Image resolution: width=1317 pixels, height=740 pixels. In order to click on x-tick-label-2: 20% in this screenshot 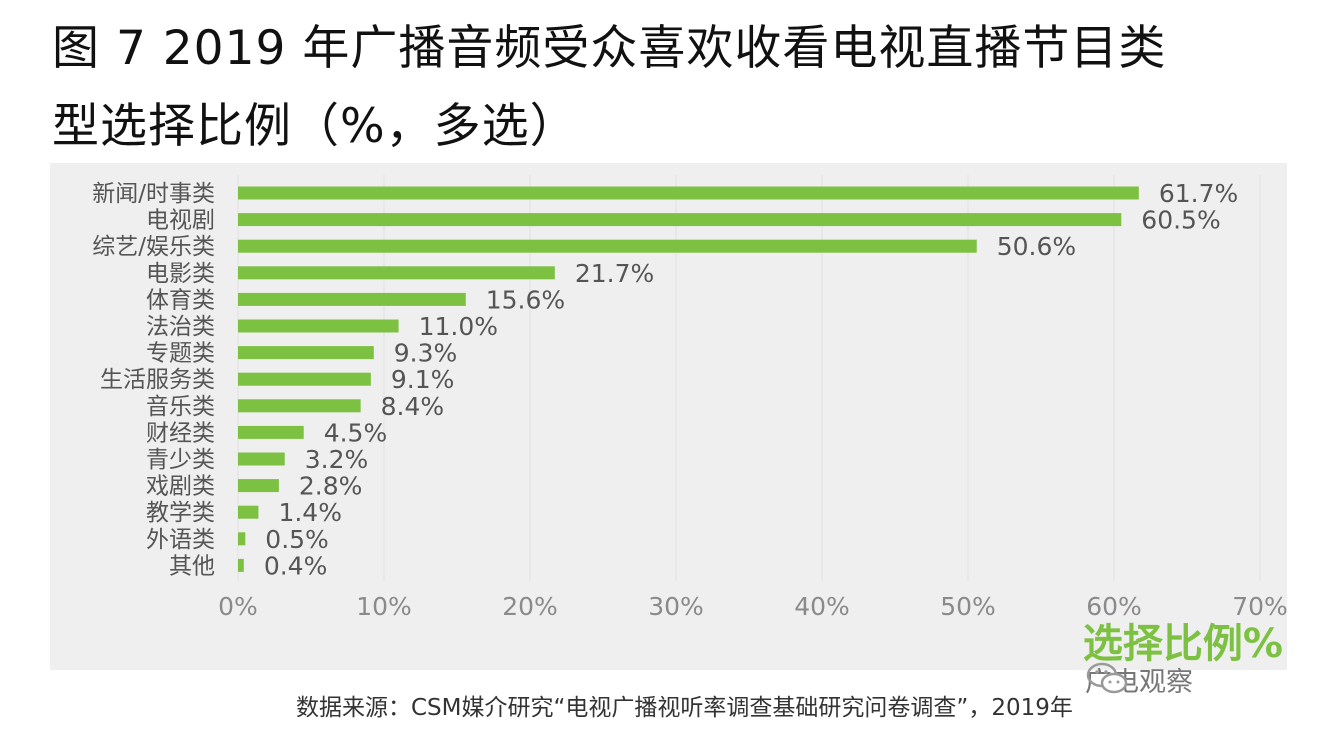, I will do `click(530, 606)`.